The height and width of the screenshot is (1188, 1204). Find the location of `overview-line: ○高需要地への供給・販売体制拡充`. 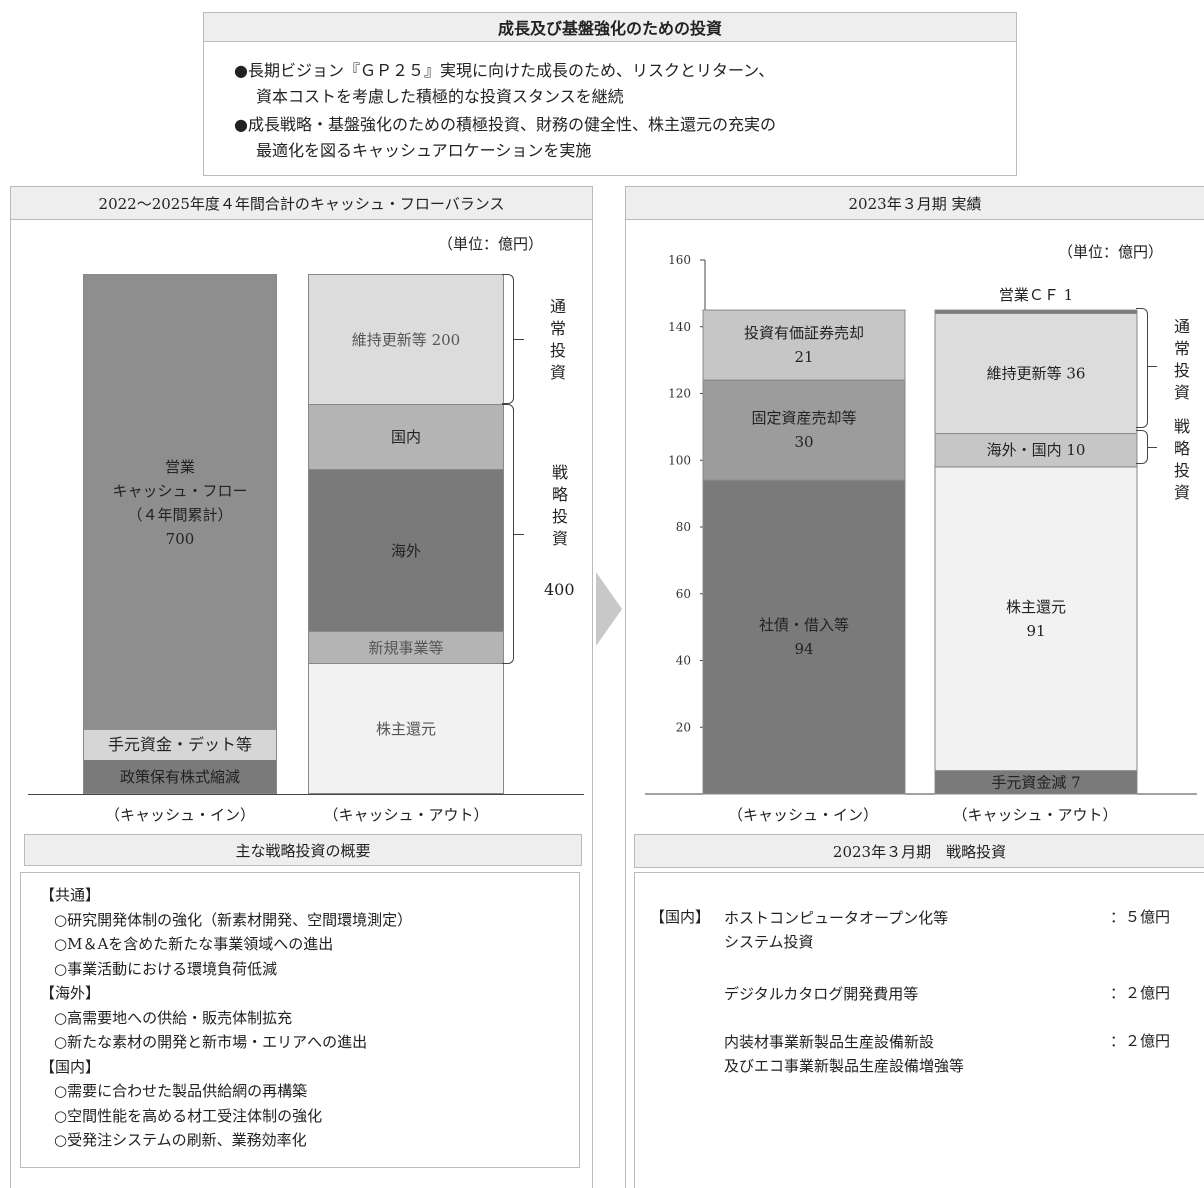

overview-line: ○高需要地への供給・販売体制拡充 is located at coordinates (173, 1017).